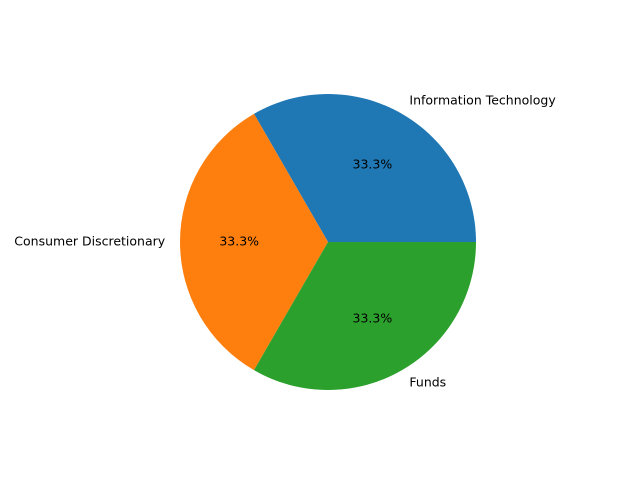 The width and height of the screenshot is (640, 480). What do you see at coordinates (89, 241) in the screenshot?
I see `label-consumer-discretionary: Consumer Discretionary` at bounding box center [89, 241].